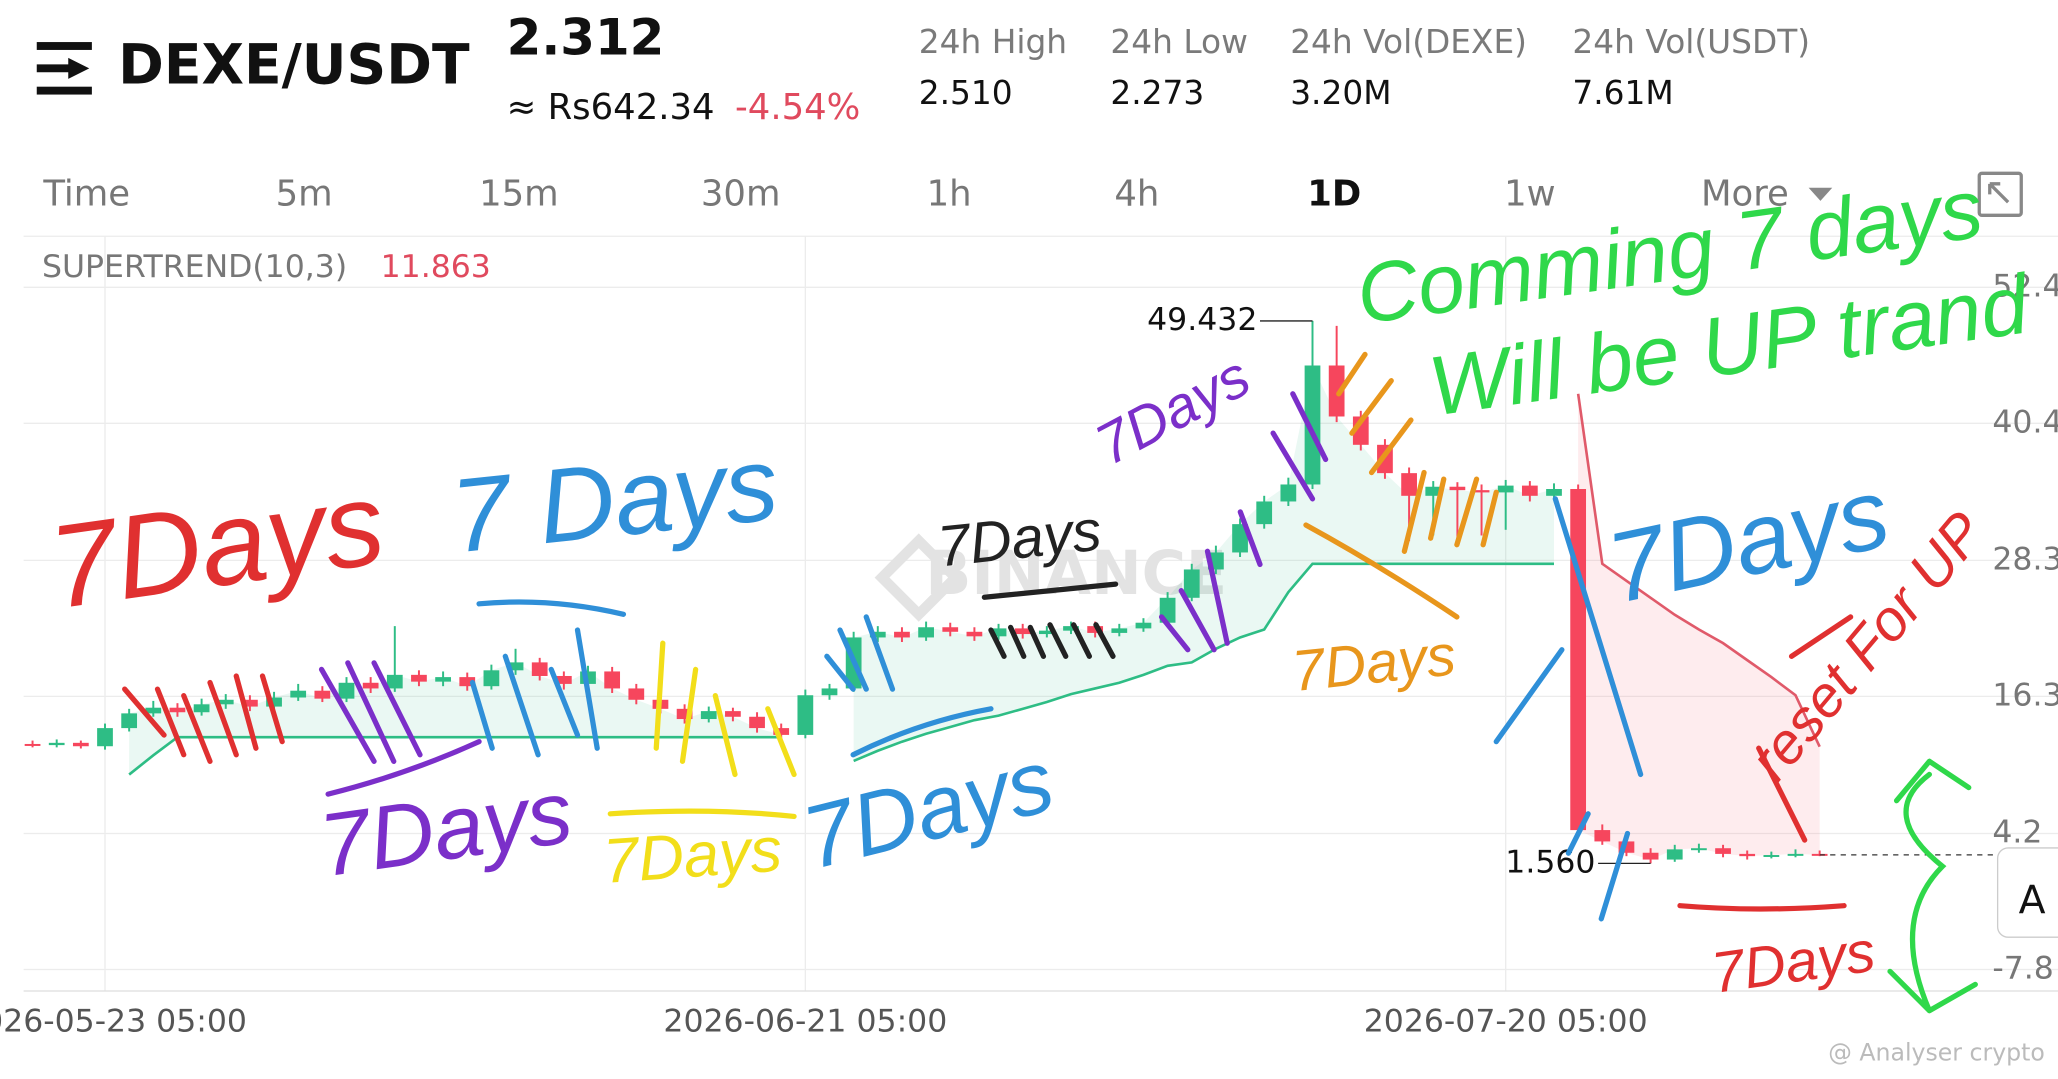  What do you see at coordinates (993, 42) in the screenshot?
I see `stat-label: 24h High` at bounding box center [993, 42].